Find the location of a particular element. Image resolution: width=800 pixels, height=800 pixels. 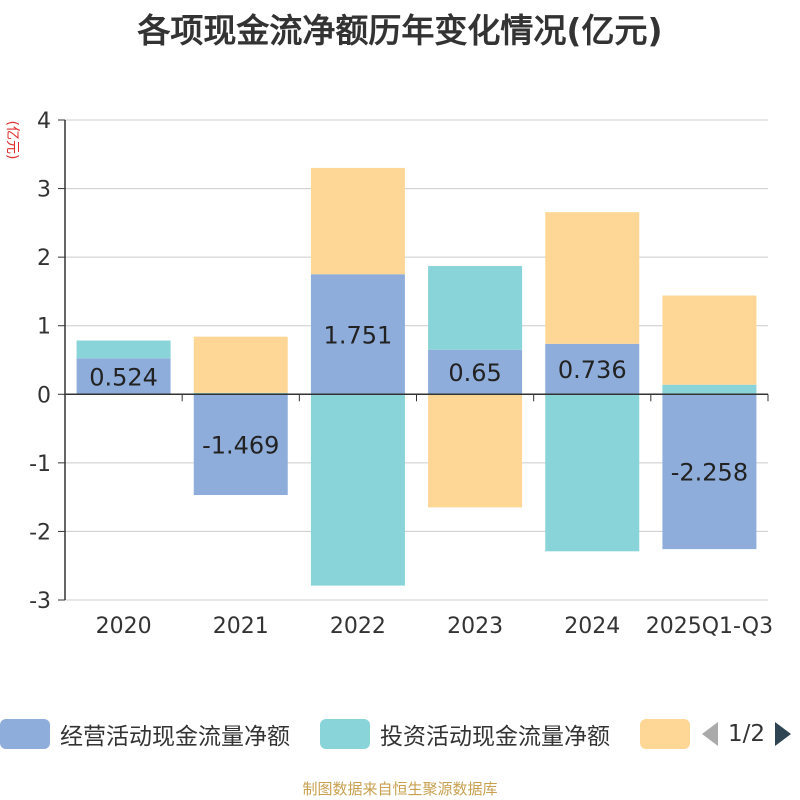

bar-series2-2024 is located at coordinates (592, 278).